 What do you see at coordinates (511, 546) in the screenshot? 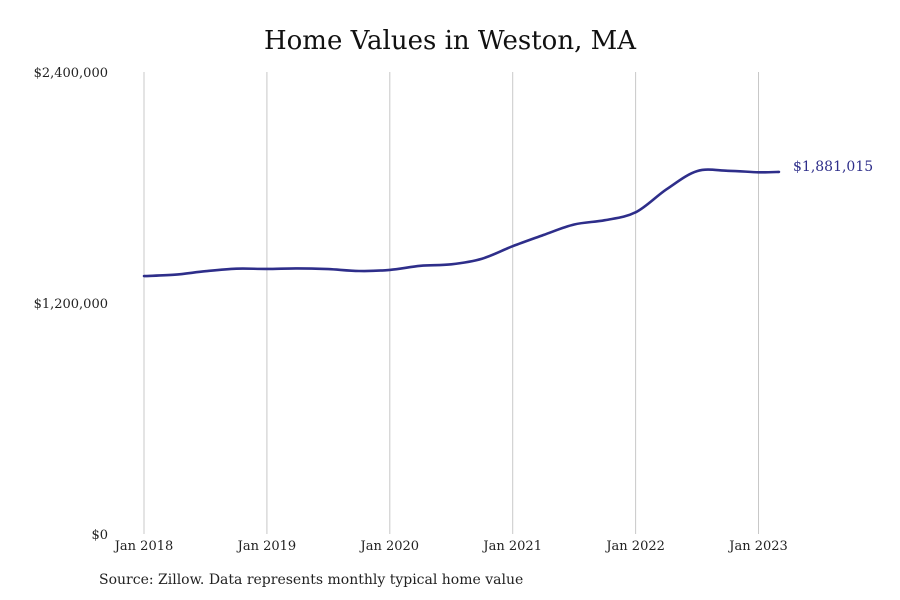
I see `x-tick-label: Jan 2021` at bounding box center [511, 546].